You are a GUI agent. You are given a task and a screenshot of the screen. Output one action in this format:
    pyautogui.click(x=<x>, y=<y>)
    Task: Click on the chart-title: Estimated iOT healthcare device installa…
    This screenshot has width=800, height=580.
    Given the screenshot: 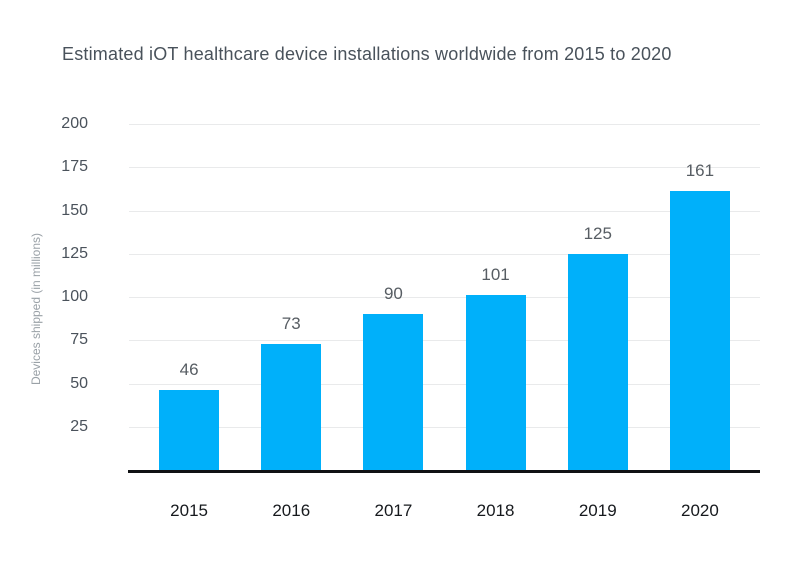 What is the action you would take?
    pyautogui.click(x=367, y=54)
    